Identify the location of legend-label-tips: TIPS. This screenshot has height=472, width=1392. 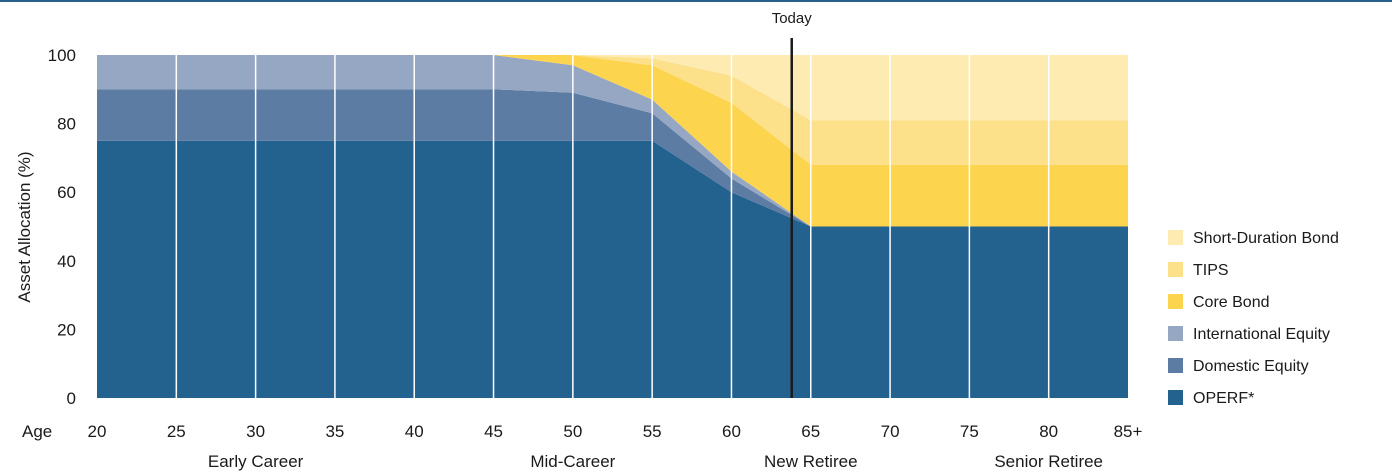
(1211, 270).